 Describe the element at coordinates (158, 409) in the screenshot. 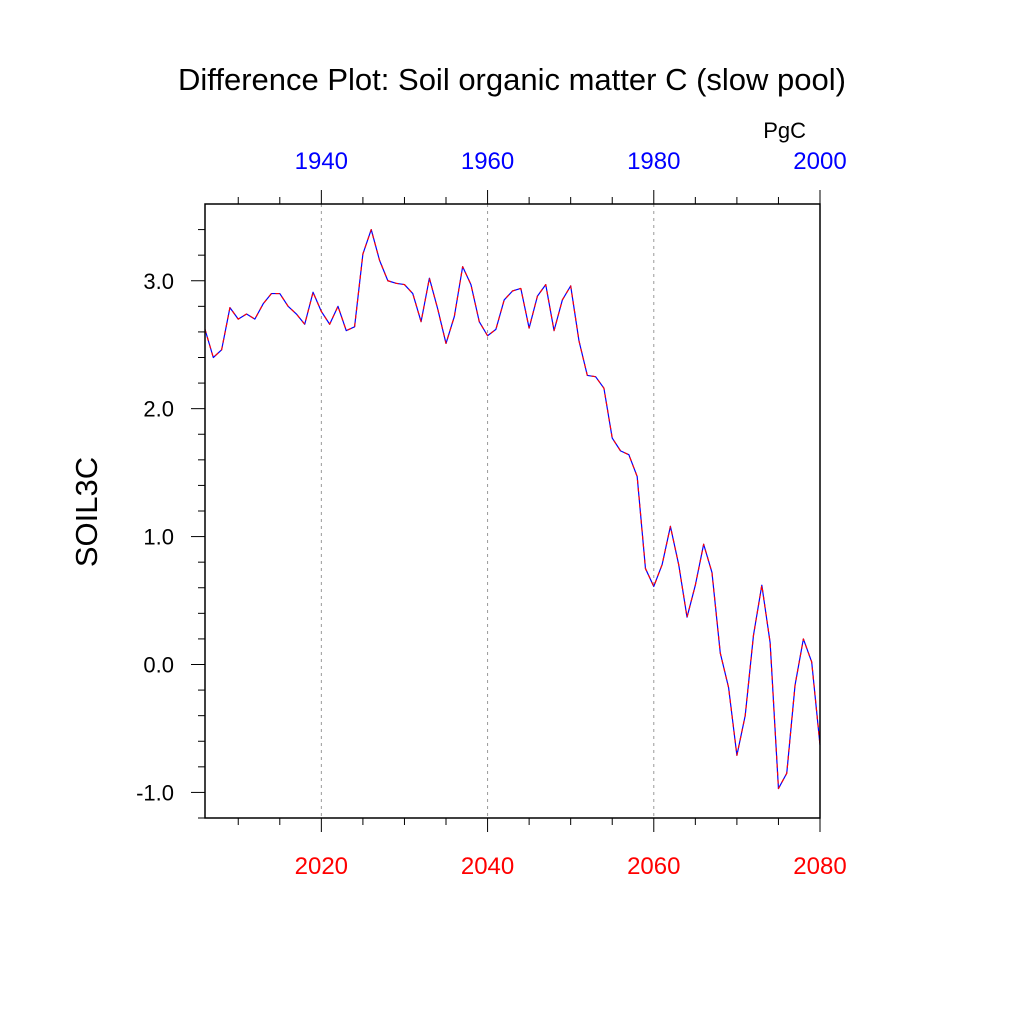

I see `y-tick-label: 2.0` at that location.